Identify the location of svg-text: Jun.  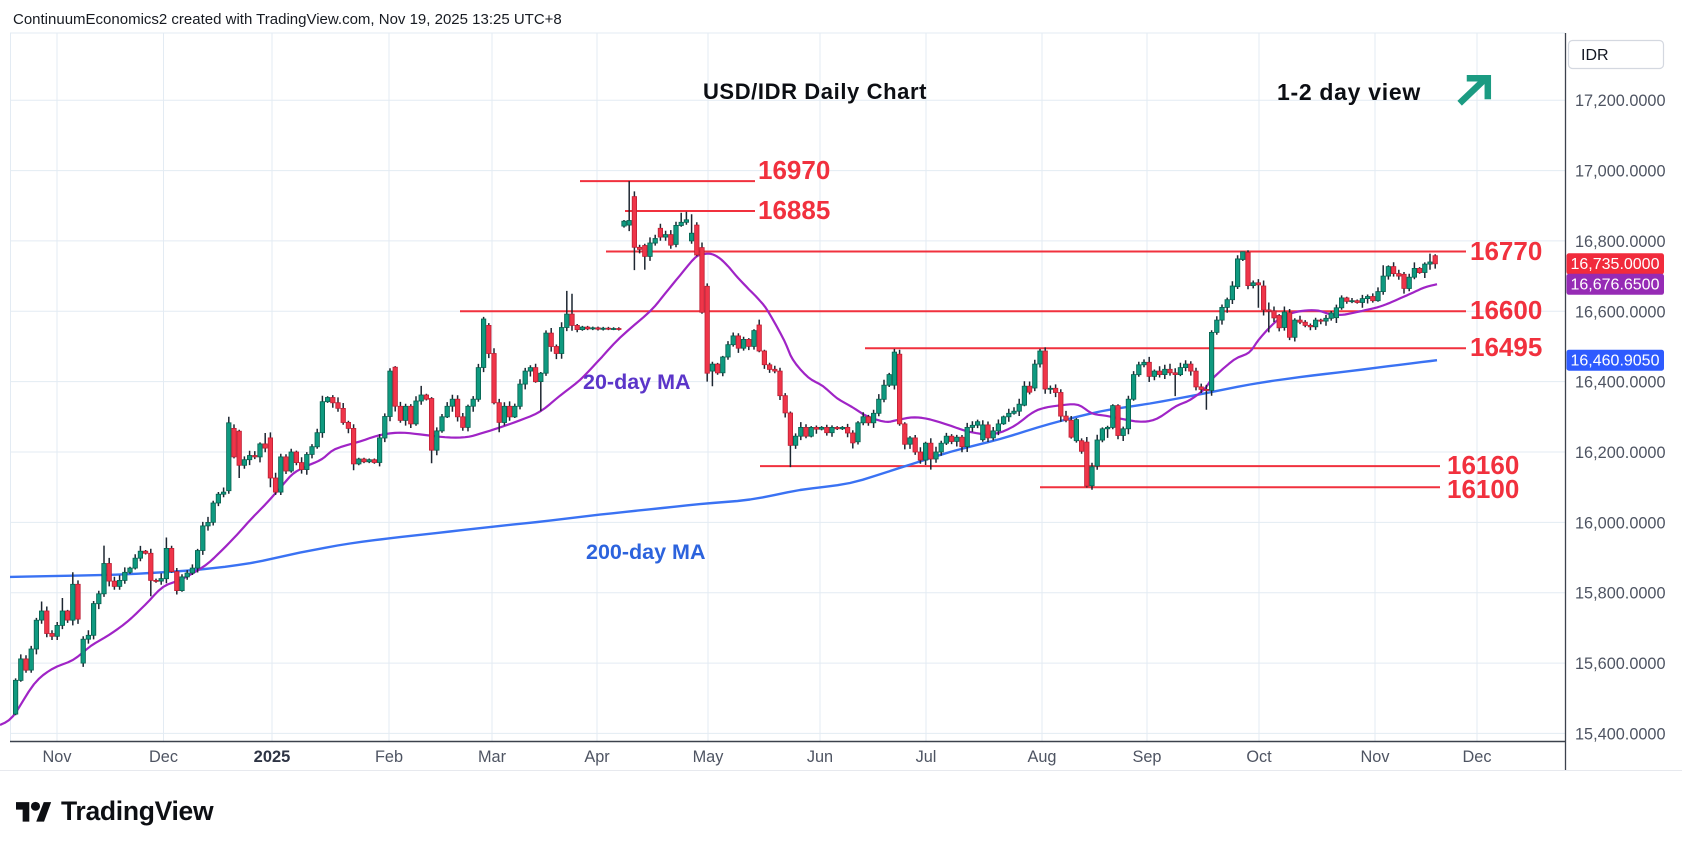
(820, 757).